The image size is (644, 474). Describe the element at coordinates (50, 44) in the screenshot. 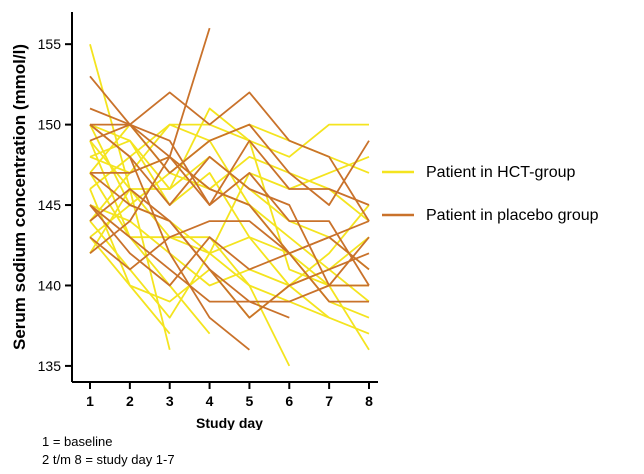

I see `y-tick-label: 155` at that location.